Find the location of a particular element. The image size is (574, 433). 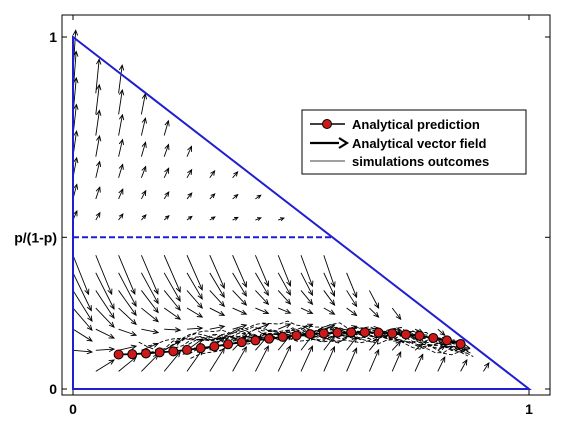

y-tick-label: 1 is located at coordinates (53, 37).